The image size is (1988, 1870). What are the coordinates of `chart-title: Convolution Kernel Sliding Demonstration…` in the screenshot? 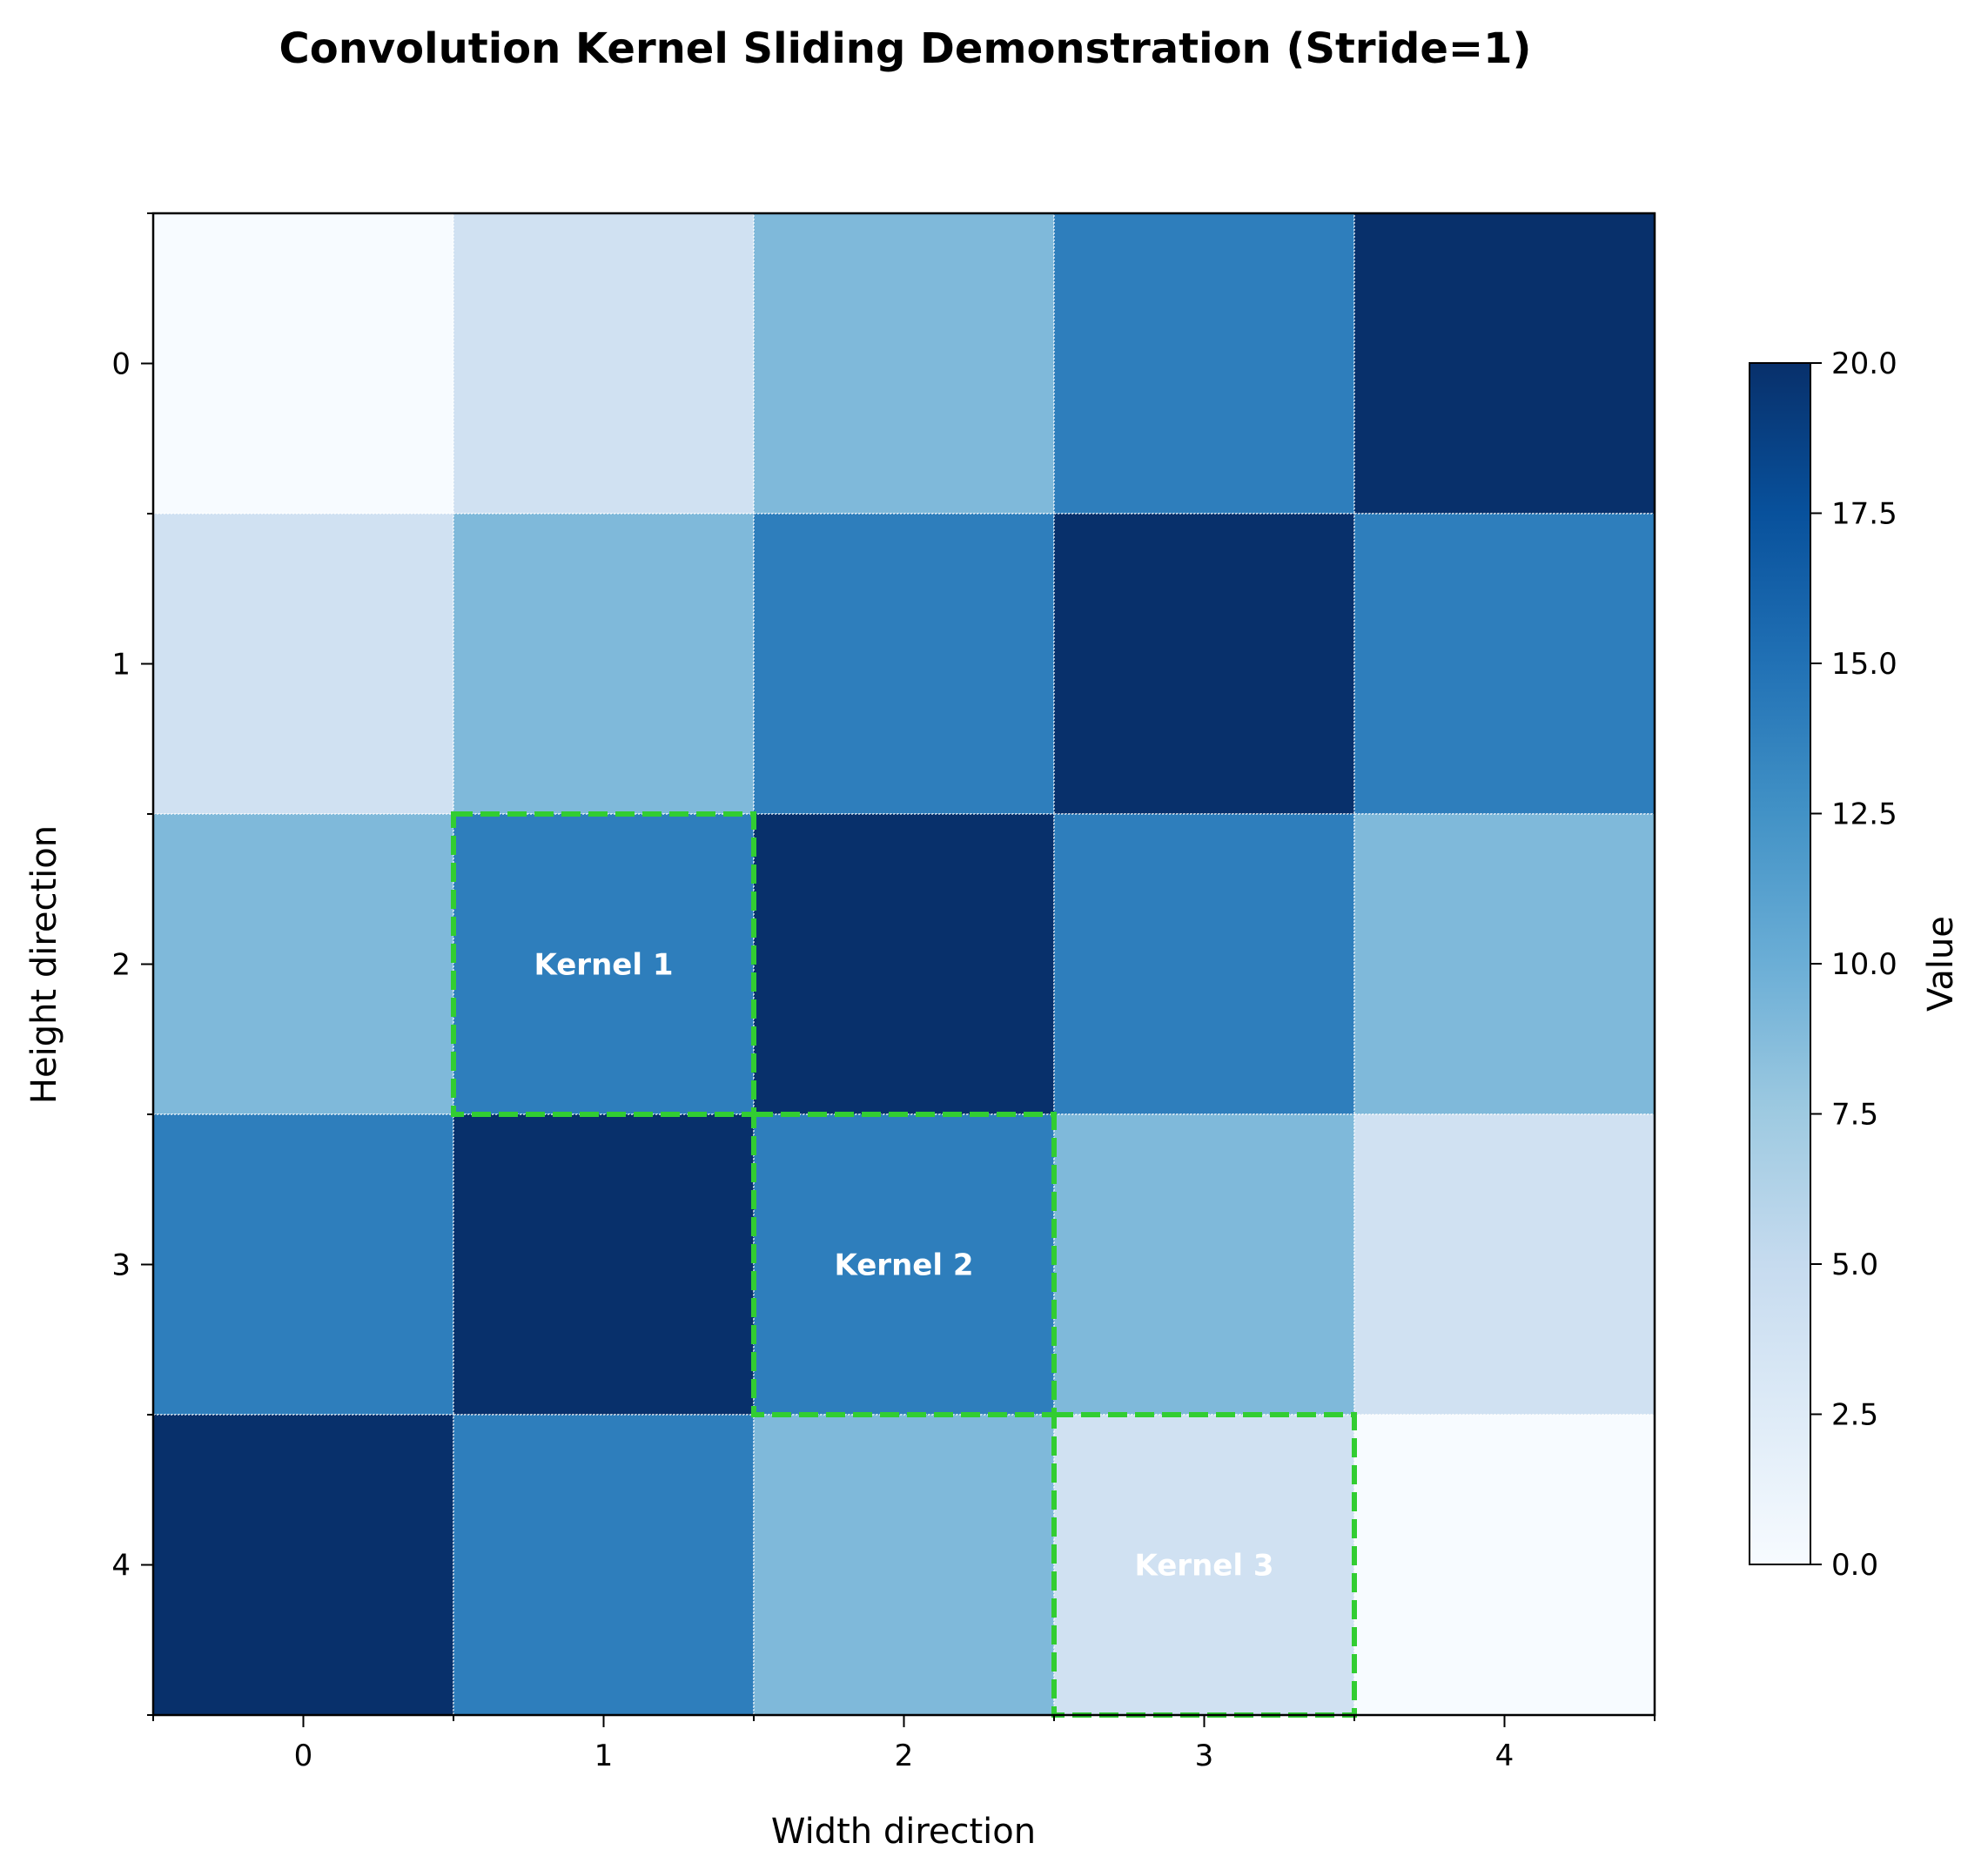 It's located at (905, 48).